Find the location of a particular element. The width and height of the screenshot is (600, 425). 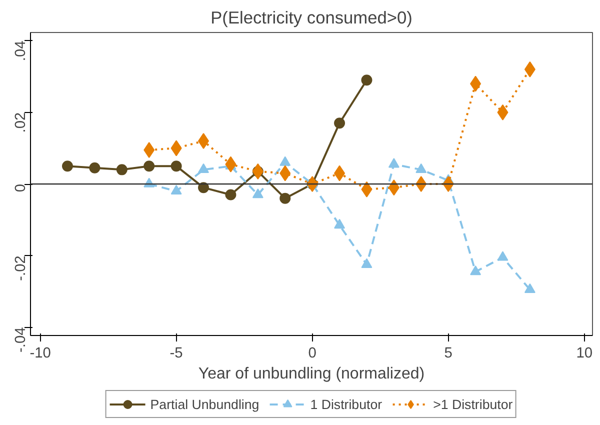

x-tick-label: 5 is located at coordinates (448, 354).